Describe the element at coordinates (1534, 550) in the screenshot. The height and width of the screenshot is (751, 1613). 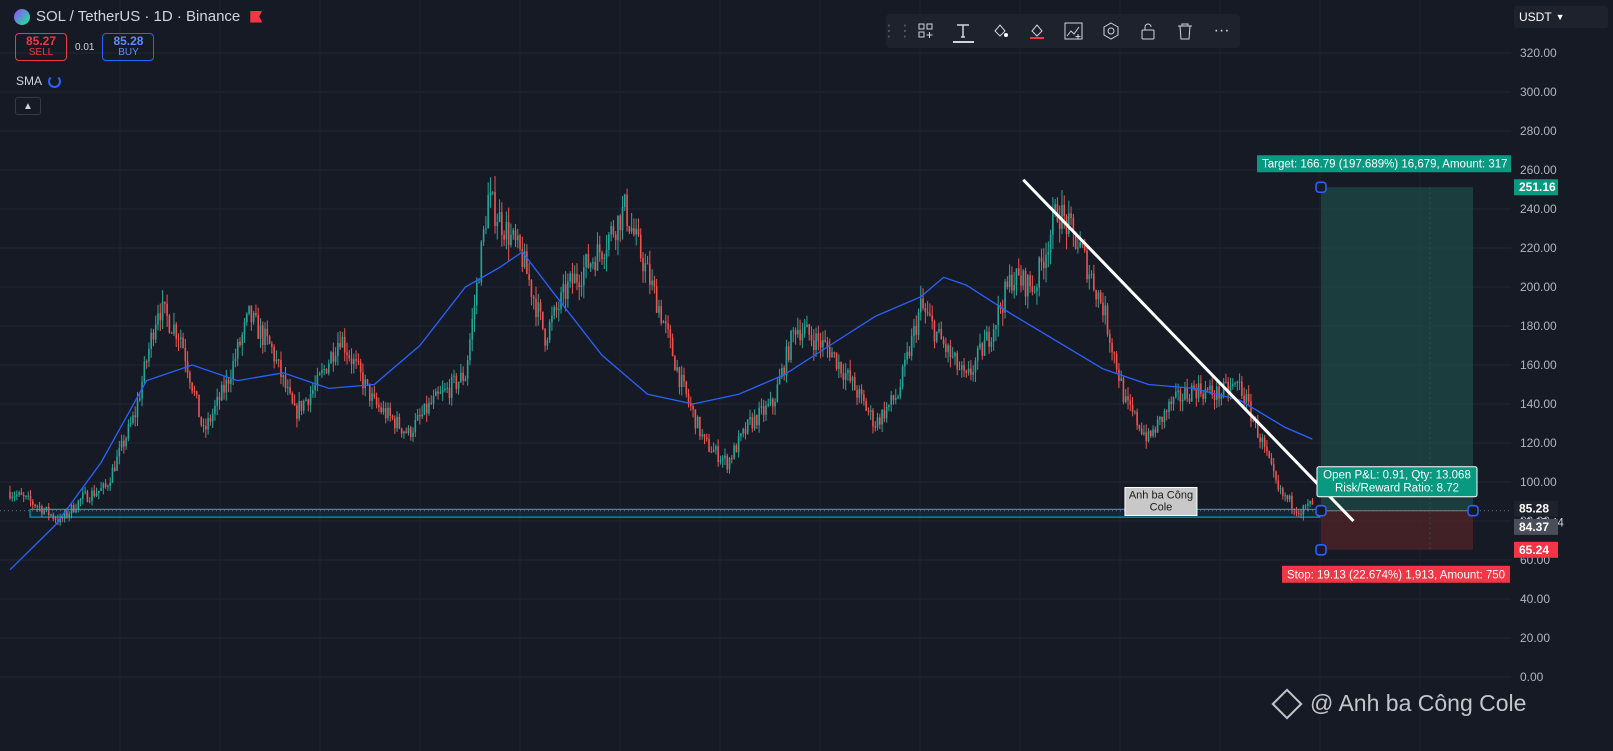
I see `stop-axis-label: 65.24` at that location.